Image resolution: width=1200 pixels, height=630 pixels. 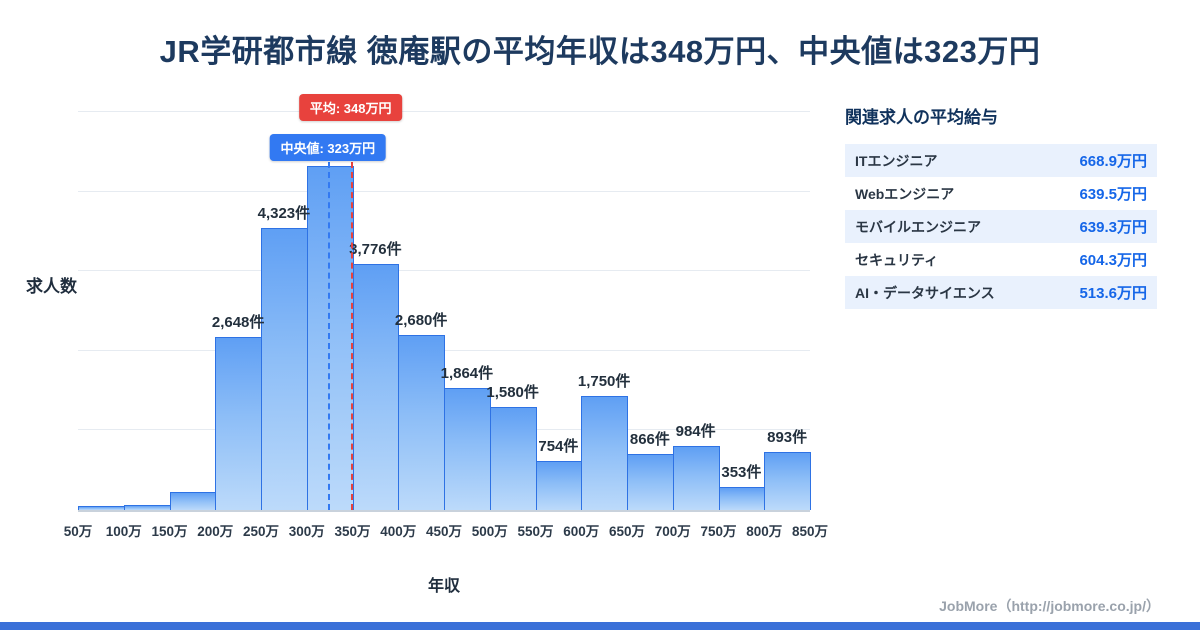 I want to click on job-salary-value: 639.3万円, so click(x=1113, y=227).